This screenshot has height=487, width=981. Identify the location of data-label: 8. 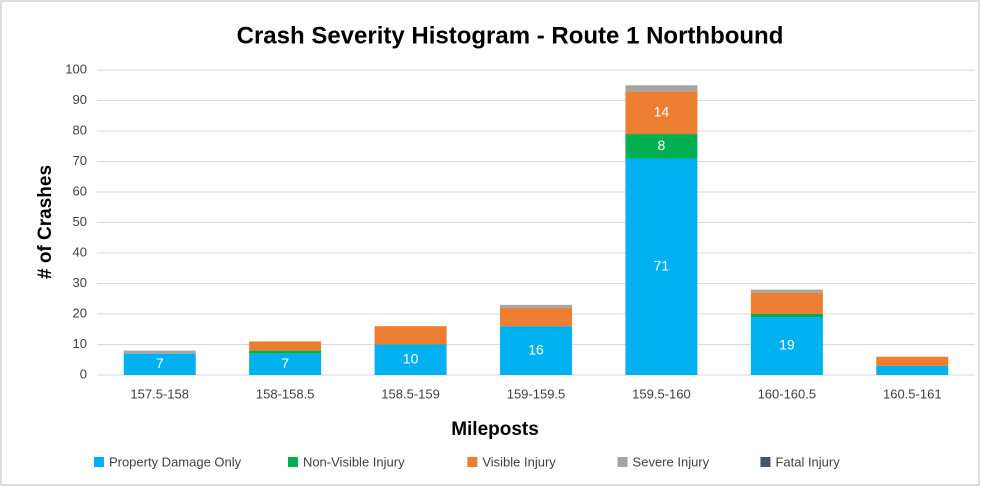
(662, 145).